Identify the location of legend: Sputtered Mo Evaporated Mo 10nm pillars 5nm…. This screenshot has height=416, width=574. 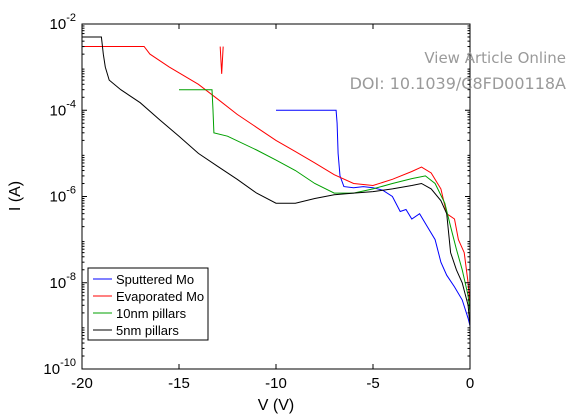
(148, 304).